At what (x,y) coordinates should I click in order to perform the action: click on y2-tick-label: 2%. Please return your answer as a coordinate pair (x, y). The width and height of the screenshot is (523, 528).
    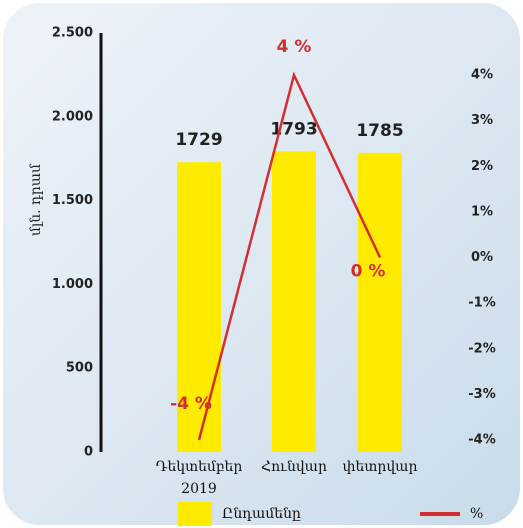
    Looking at the image, I should click on (482, 166).